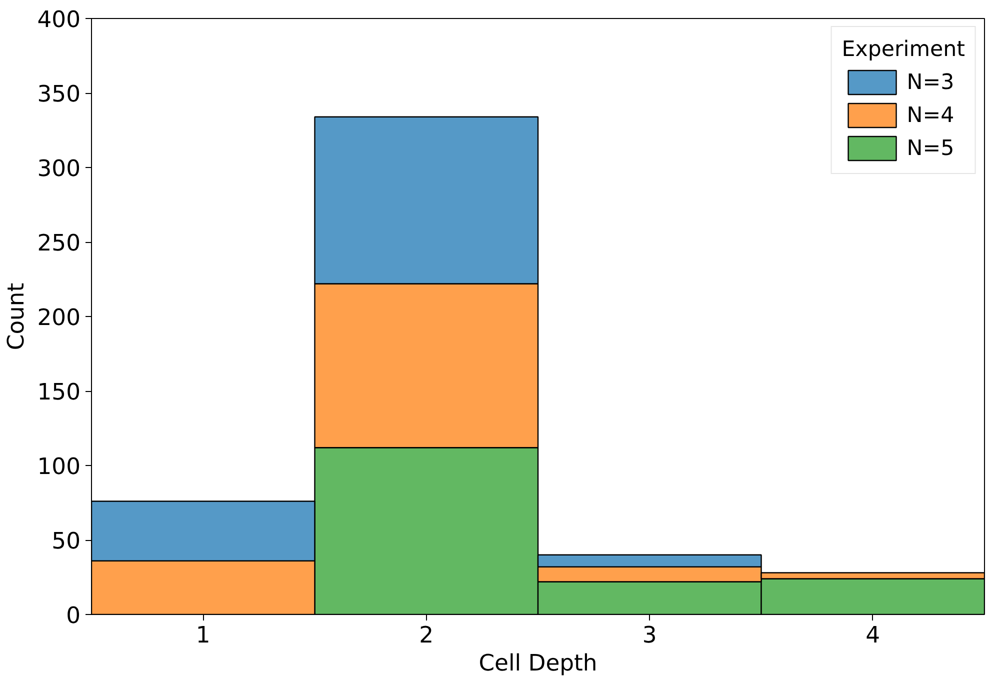 The height and width of the screenshot is (679, 986). What do you see at coordinates (59, 169) in the screenshot?
I see `y-tick-label: 300` at bounding box center [59, 169].